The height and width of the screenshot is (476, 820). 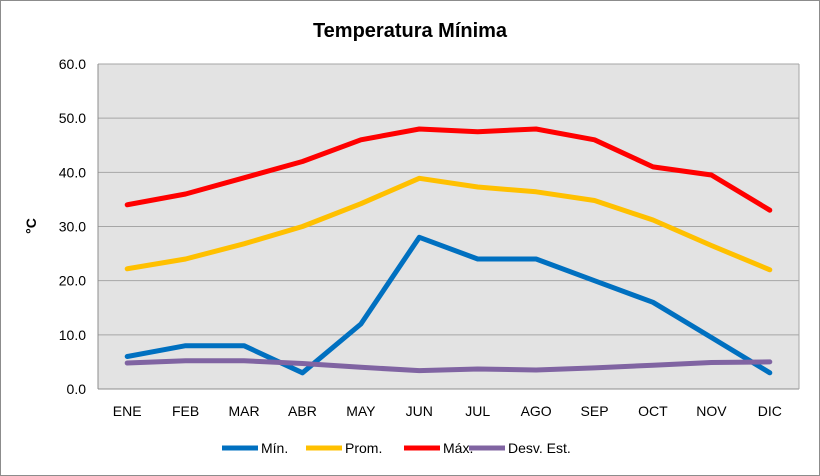 What do you see at coordinates (72, 118) in the screenshot?
I see `y-tick-label: 50.0` at bounding box center [72, 118].